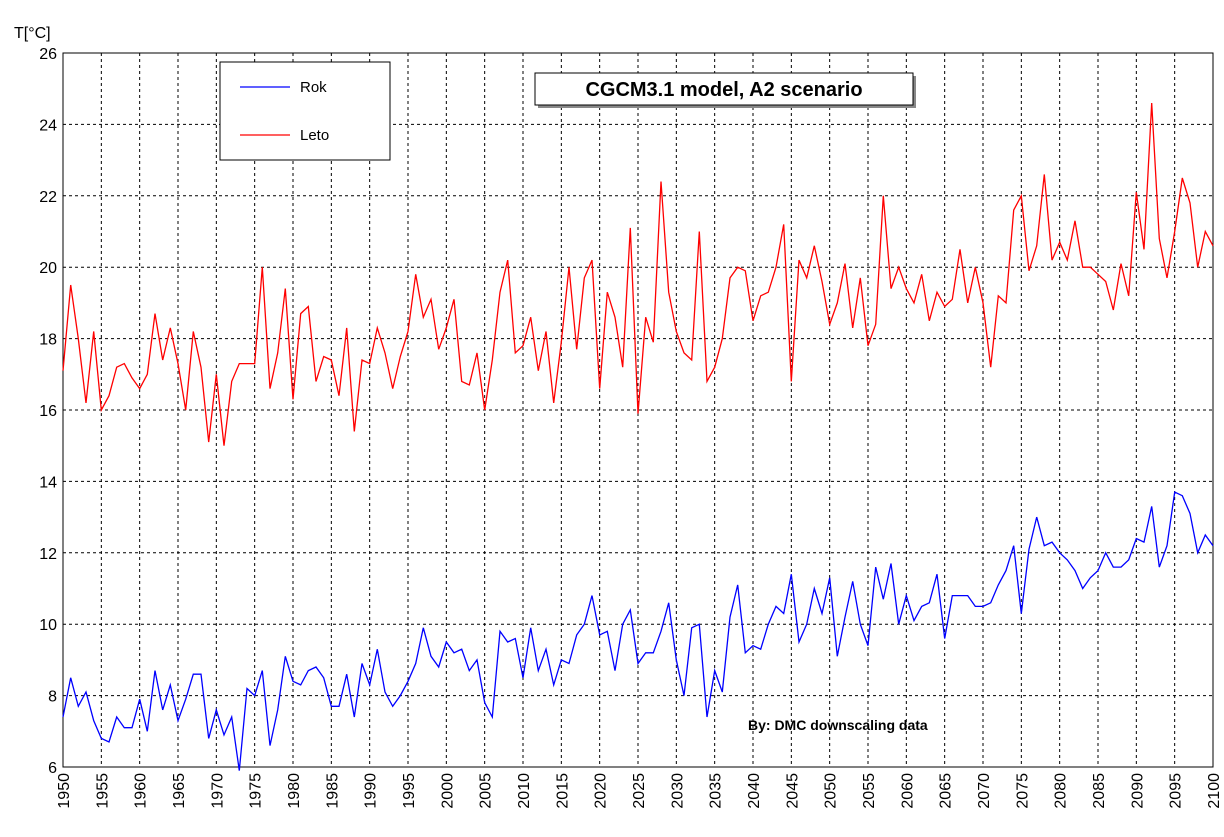 This screenshot has height=837, width=1224. Describe the element at coordinates (332, 791) in the screenshot. I see `x-tick-label: 1985` at that location.